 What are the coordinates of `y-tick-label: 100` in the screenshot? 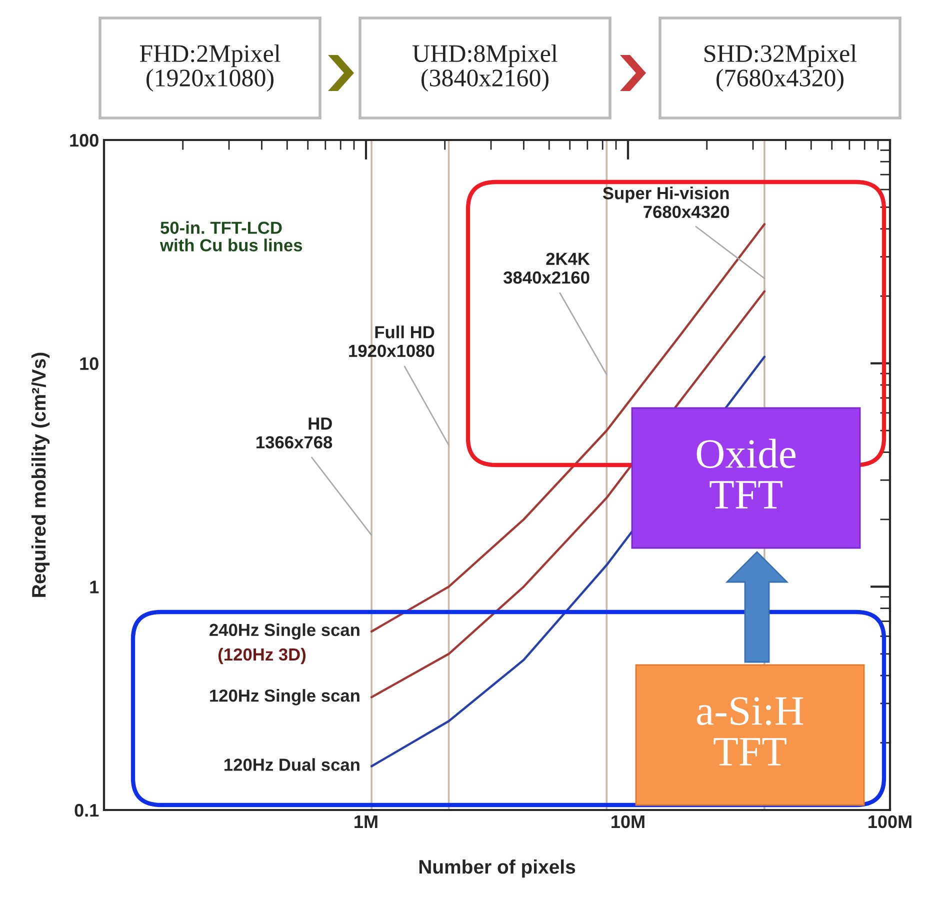 It's located at (84, 140).